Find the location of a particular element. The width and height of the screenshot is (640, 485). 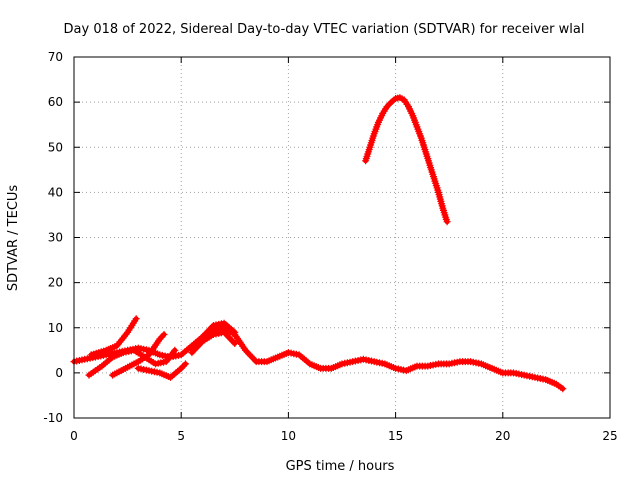

y-tick-label: 50 is located at coordinates (55, 147).